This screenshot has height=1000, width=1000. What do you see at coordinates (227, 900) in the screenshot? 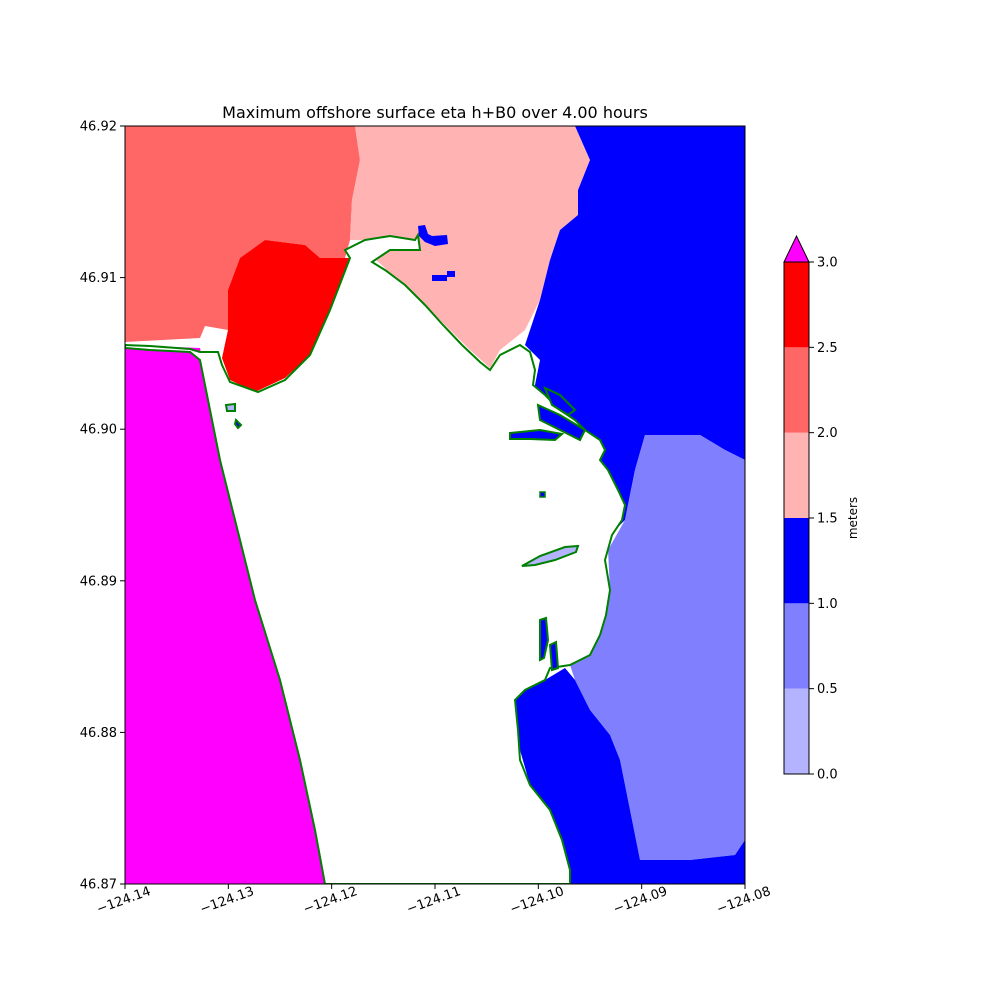
I see `x-tick-label: −124.13` at bounding box center [227, 900].